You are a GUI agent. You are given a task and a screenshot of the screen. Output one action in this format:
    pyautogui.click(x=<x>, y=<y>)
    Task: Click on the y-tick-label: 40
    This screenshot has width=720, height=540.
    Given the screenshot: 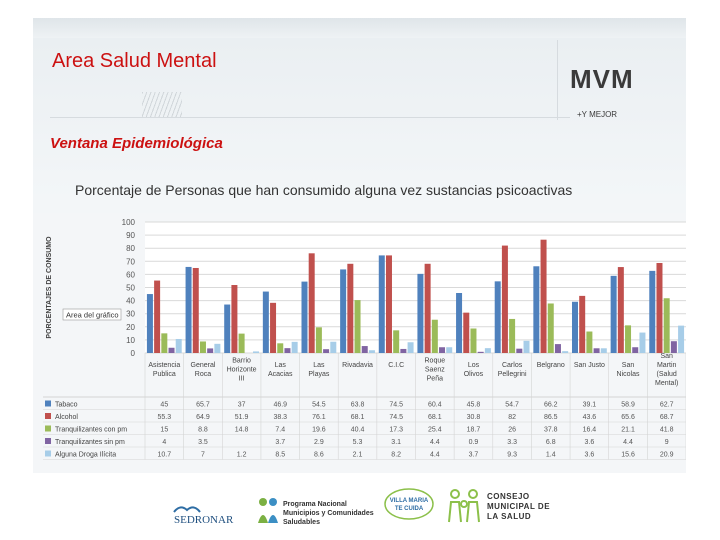 What is the action you would take?
    pyautogui.click(x=130, y=301)
    